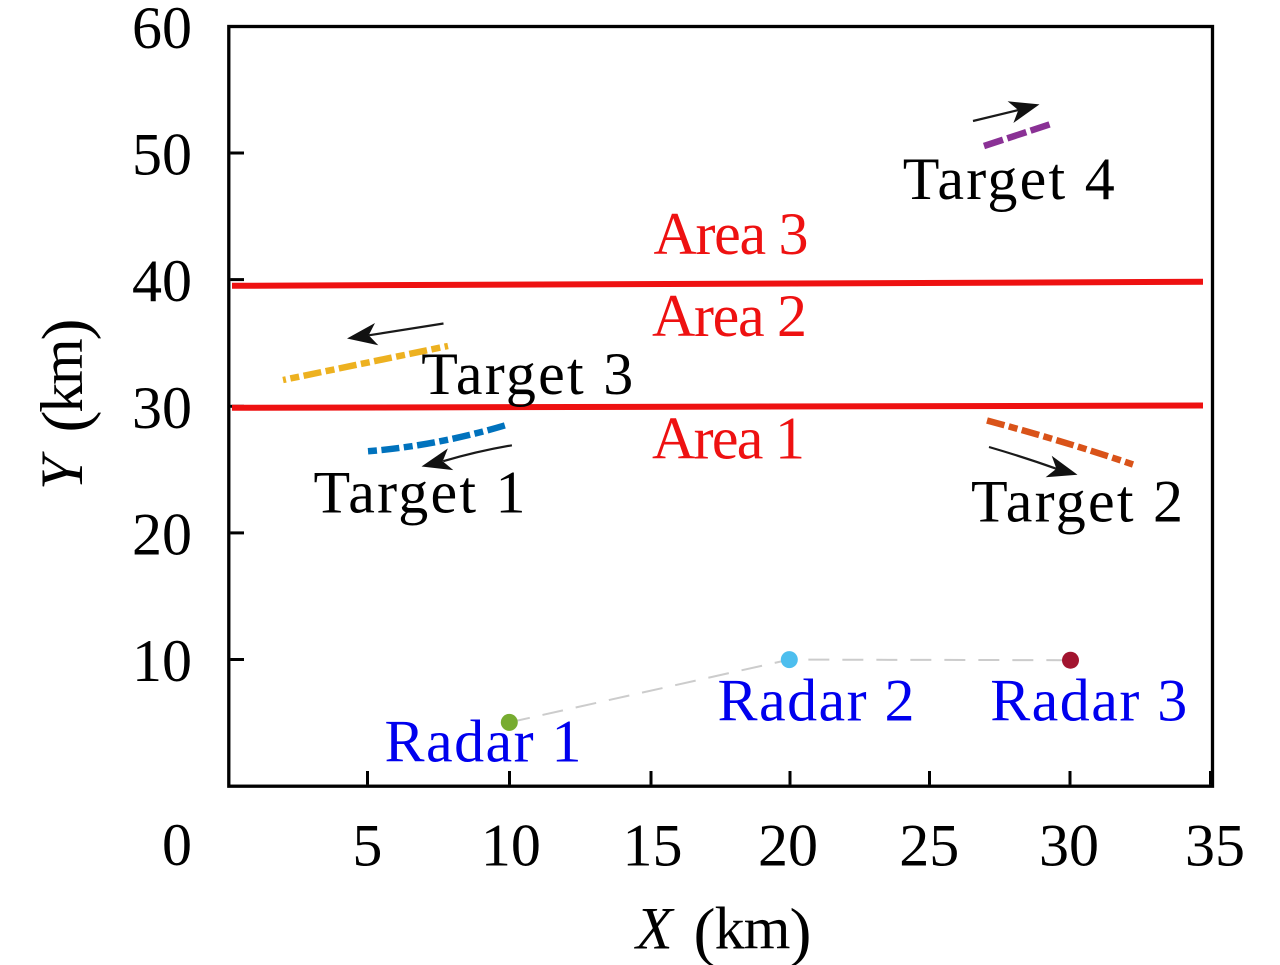 The height and width of the screenshot is (965, 1280). I want to click on svg-text: Radar 3, so click(1088, 700).